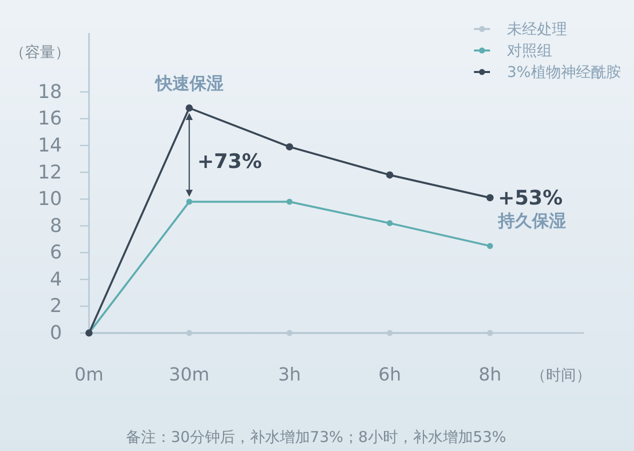  Describe the element at coordinates (50, 91) in the screenshot. I see `y-tick-label: 18` at that location.